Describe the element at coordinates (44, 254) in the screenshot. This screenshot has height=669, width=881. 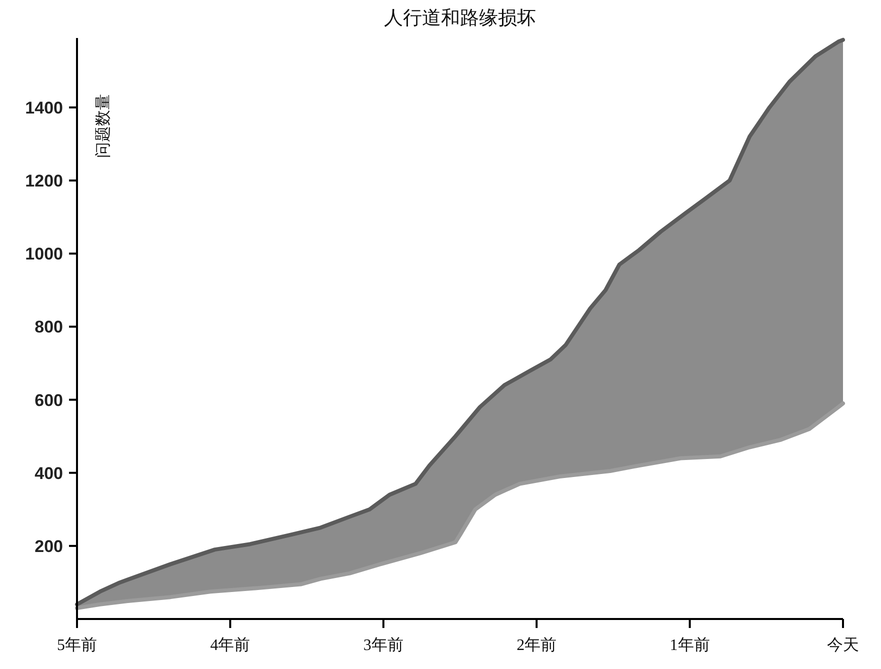
I see `y-tick-label: 1000` at that location.